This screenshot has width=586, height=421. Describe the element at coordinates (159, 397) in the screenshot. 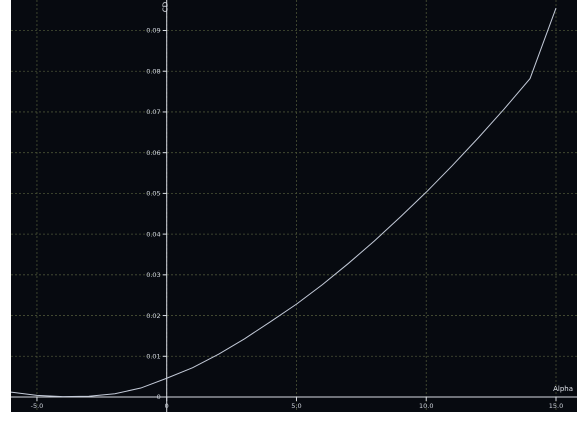

I see `y-tick-label: 0` at that location.